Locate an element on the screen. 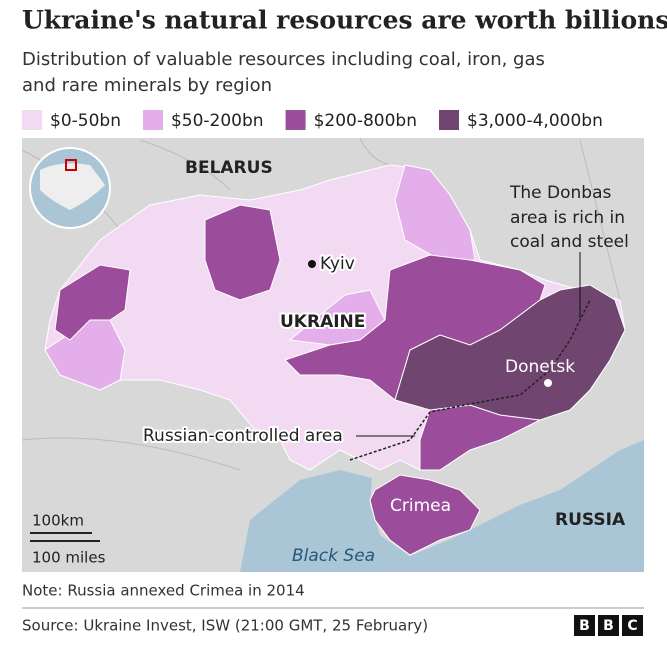 The width and height of the screenshot is (667, 647). country-label: RUSSIA is located at coordinates (590, 520).